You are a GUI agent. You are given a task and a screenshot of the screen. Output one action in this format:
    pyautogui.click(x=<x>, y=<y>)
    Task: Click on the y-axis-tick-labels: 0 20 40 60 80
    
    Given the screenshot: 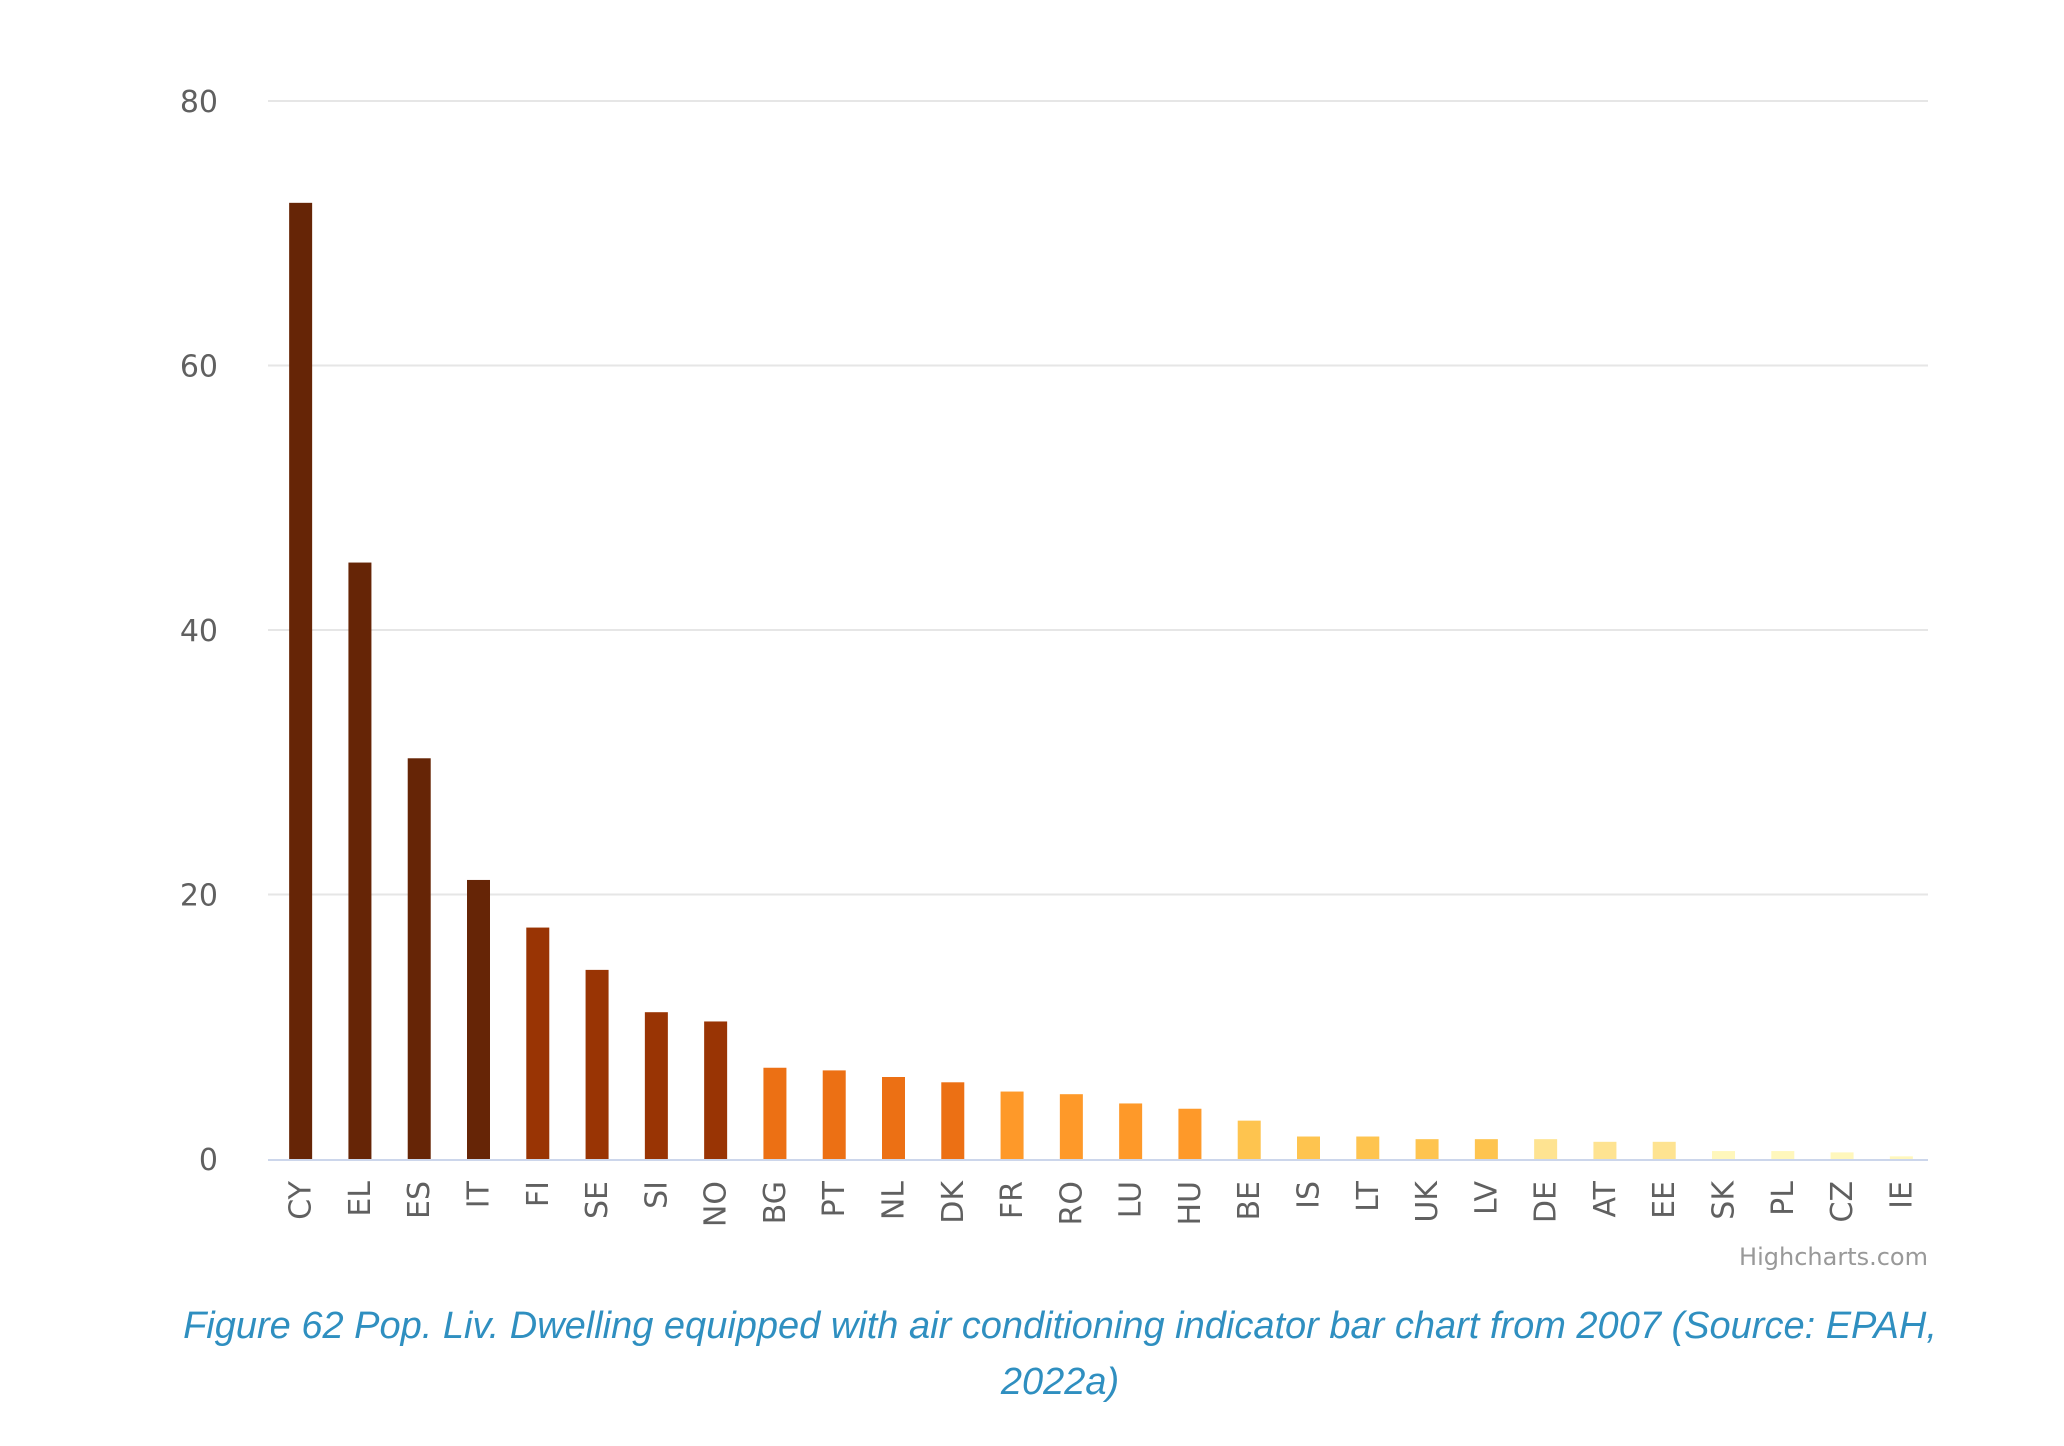 What is the action you would take?
    pyautogui.click(x=199, y=631)
    